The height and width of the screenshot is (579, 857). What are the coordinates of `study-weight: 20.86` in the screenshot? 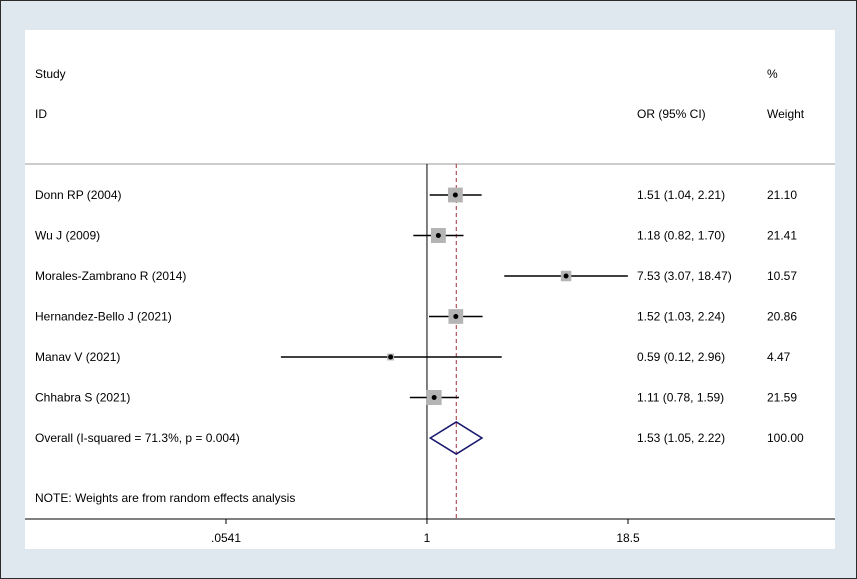 It's located at (782, 317).